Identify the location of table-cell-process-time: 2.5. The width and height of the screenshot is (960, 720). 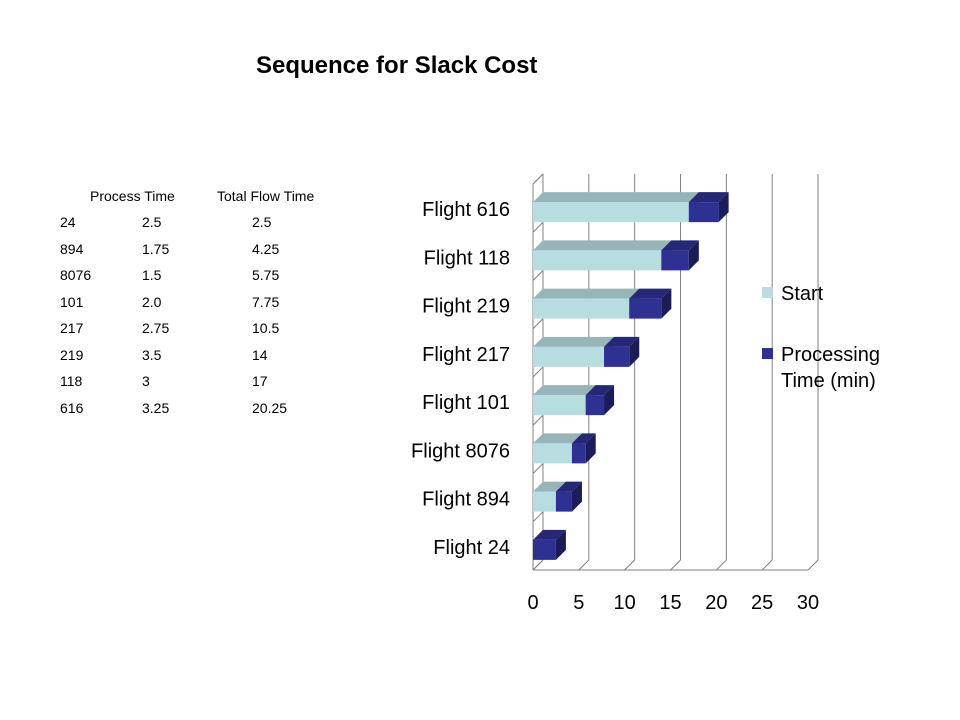
(152, 222).